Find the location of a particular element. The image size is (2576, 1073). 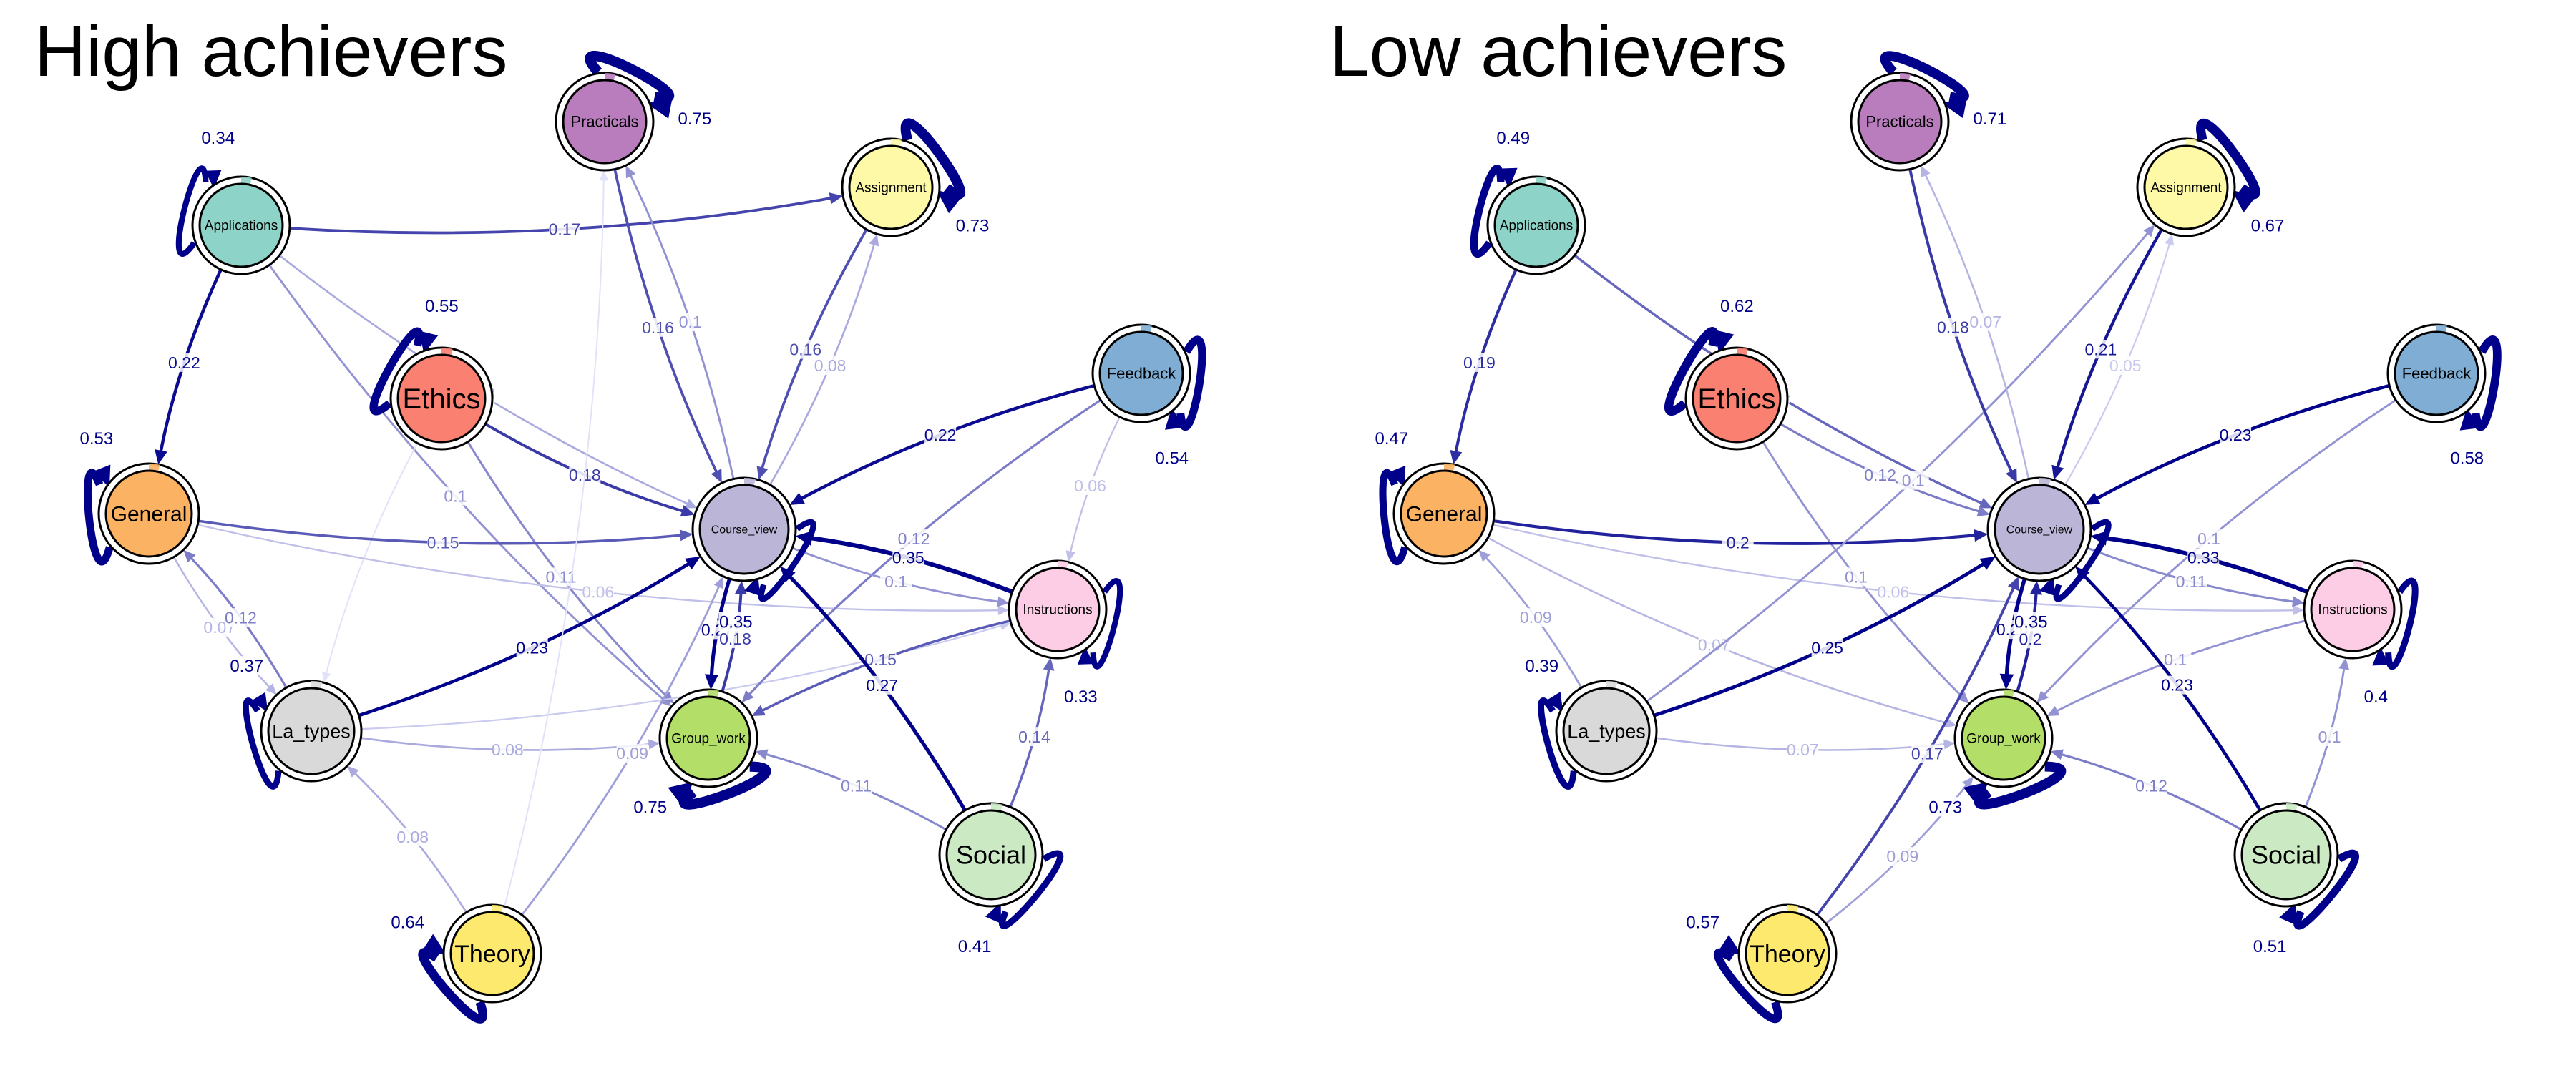

edge-label-Social-Instructions: 0.14 is located at coordinates (1034, 736).